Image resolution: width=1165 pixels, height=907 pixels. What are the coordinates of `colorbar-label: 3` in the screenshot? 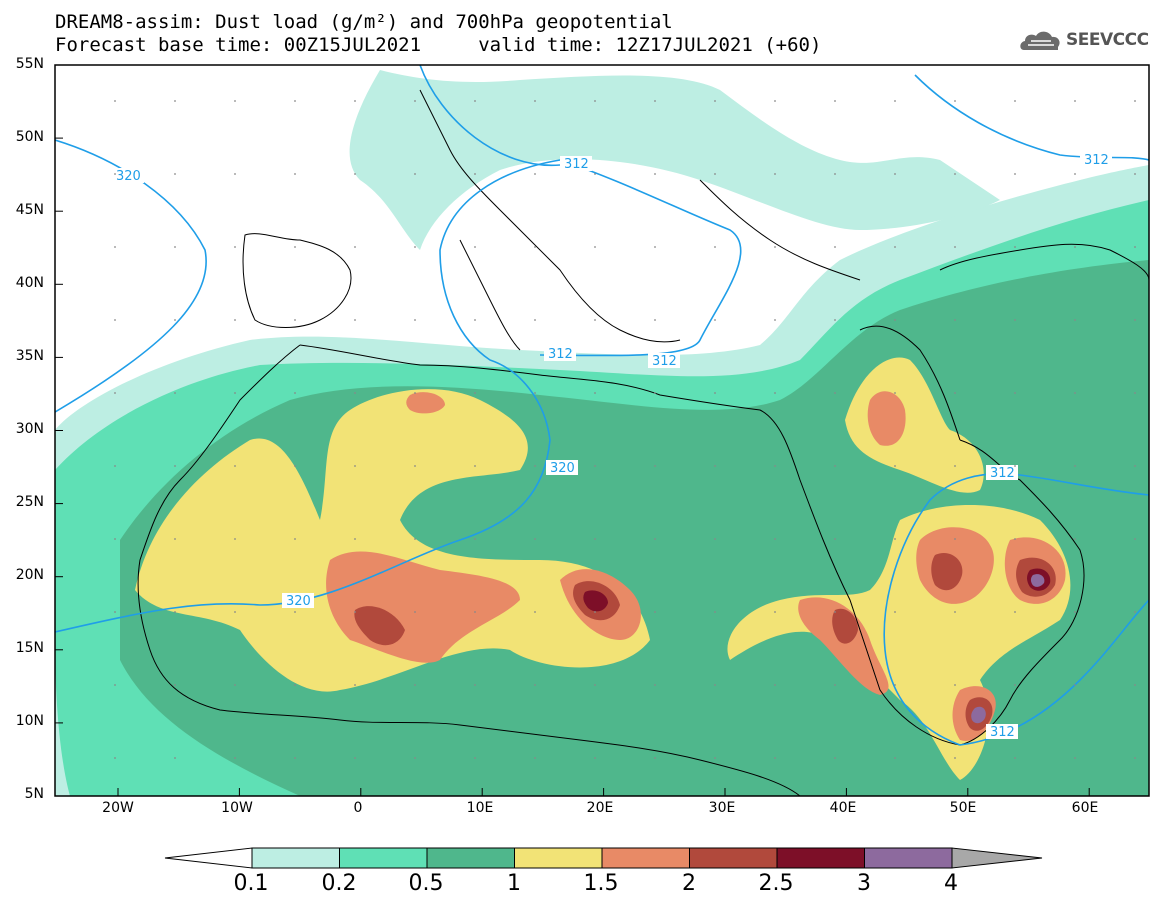 It's located at (864, 883).